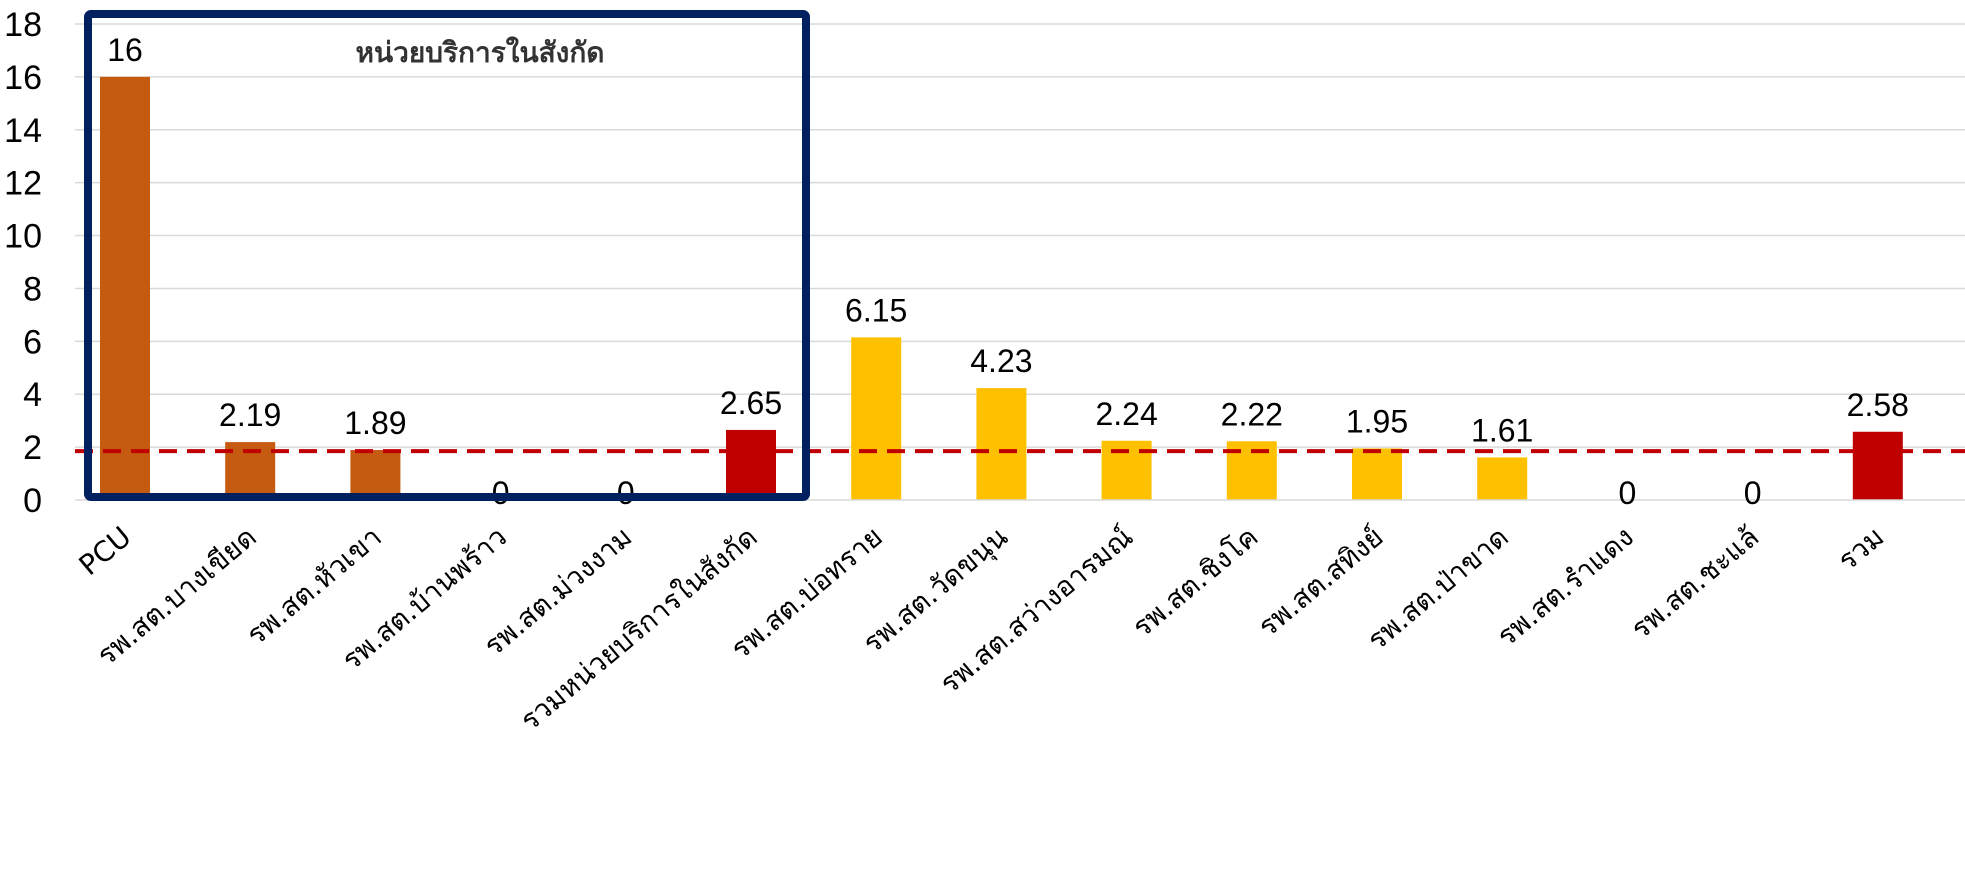 Image resolution: width=1965 pixels, height=888 pixels. I want to click on data-label: 2.24, so click(1126, 414).